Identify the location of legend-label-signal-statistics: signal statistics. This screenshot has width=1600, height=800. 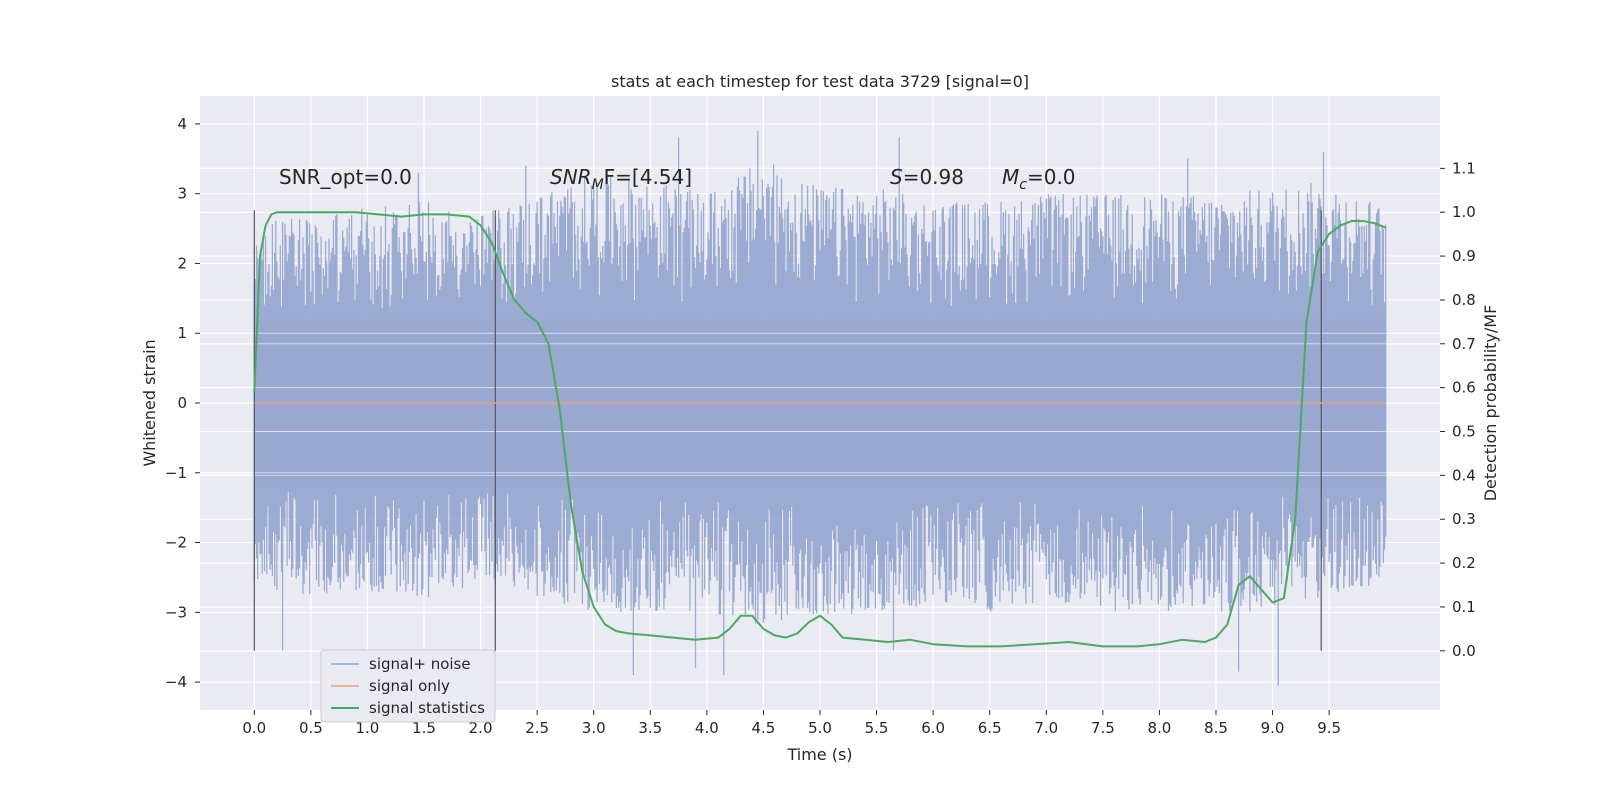
(427, 708).